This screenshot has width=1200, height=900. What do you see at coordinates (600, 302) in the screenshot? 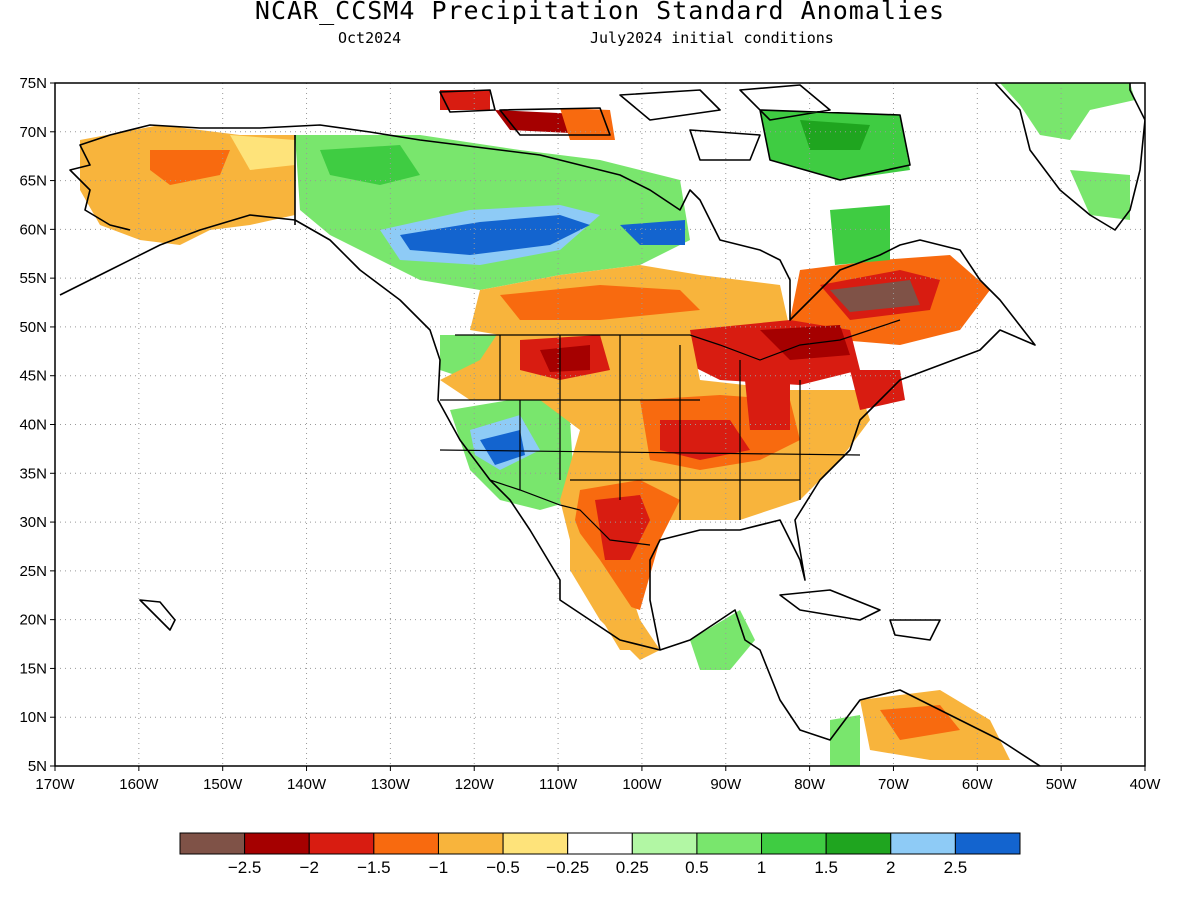
I see `prairies-dry2` at bounding box center [600, 302].